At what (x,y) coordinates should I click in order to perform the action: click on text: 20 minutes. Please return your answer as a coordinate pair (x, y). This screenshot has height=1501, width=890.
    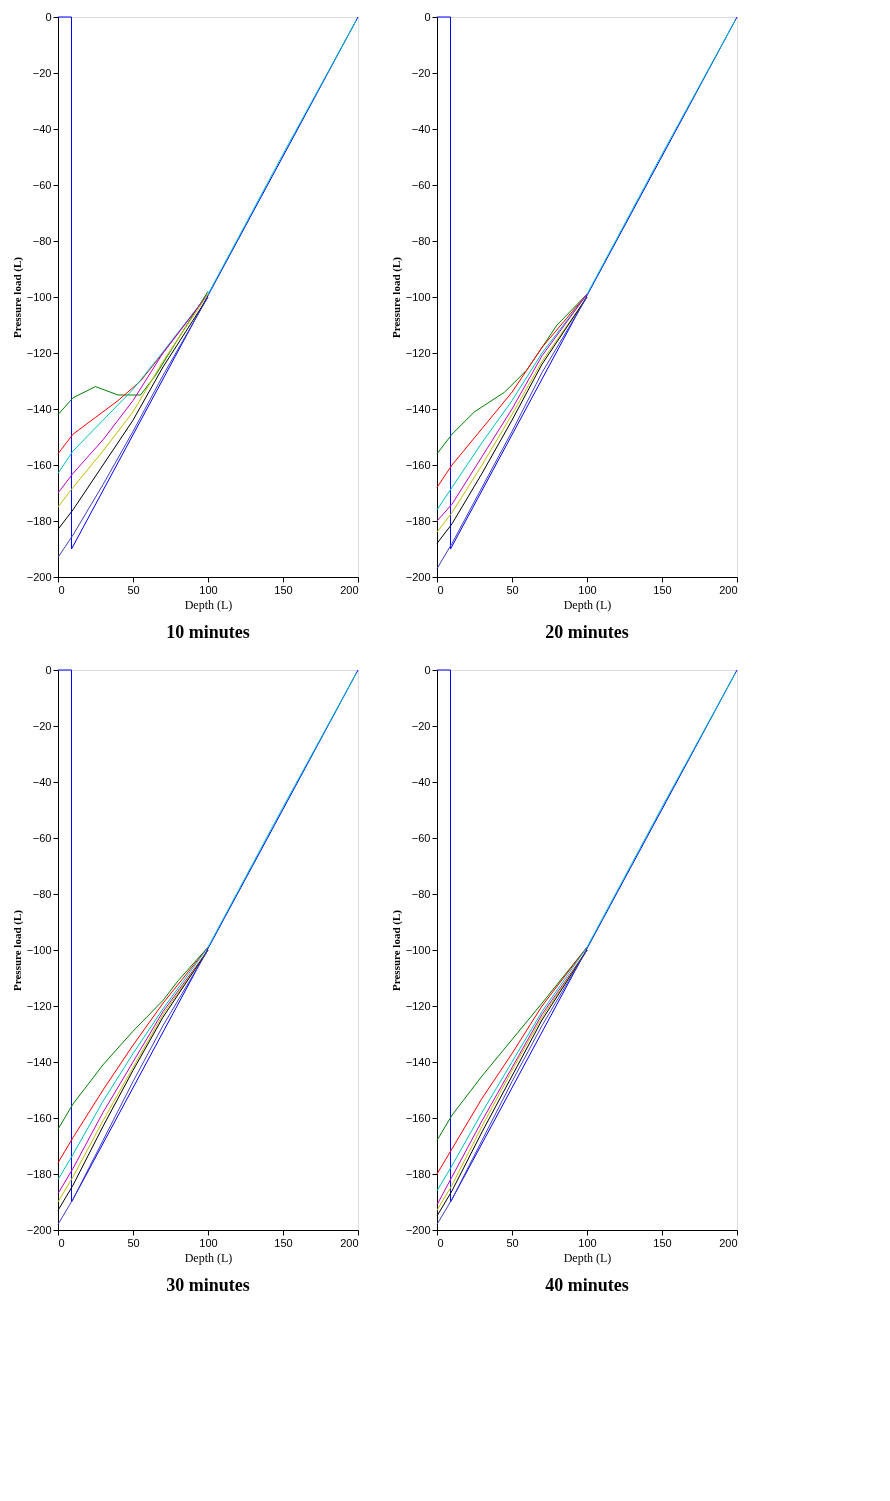
    Looking at the image, I should click on (587, 632).